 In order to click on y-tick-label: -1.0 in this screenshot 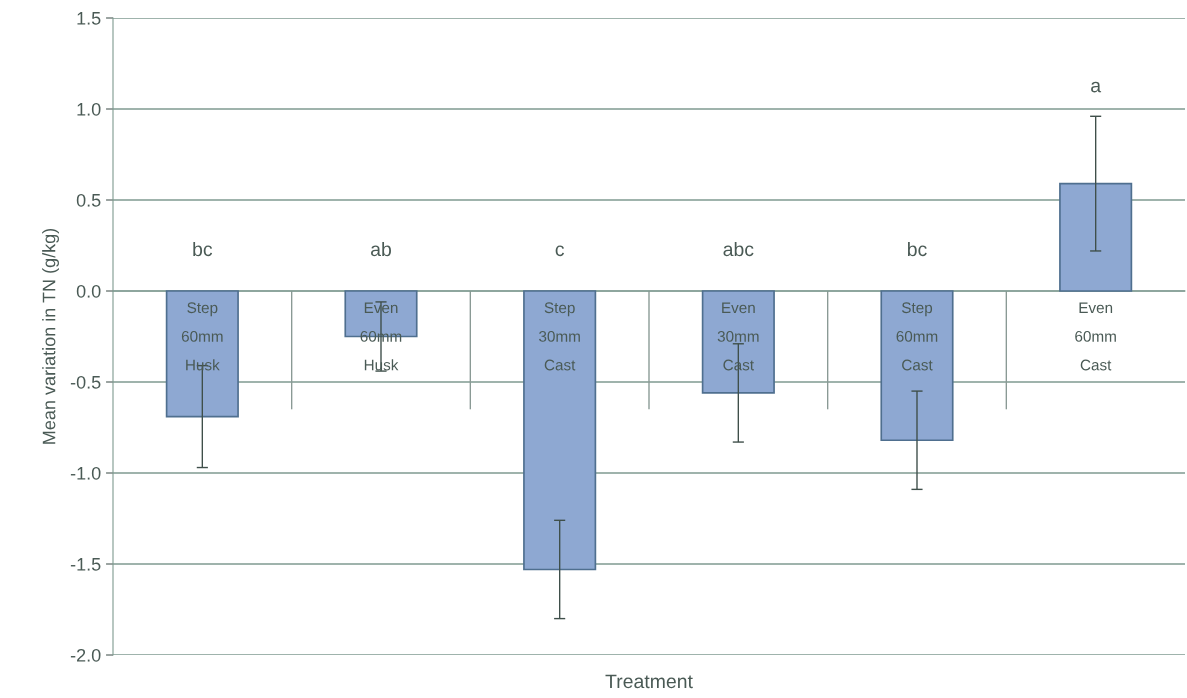, I will do `click(85, 473)`.